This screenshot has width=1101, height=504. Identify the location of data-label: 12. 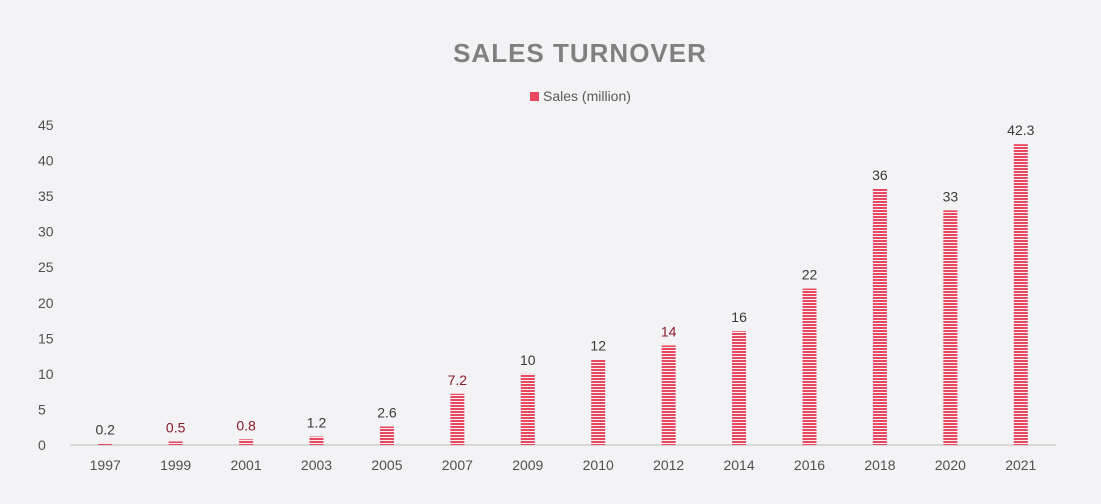
(598, 346).